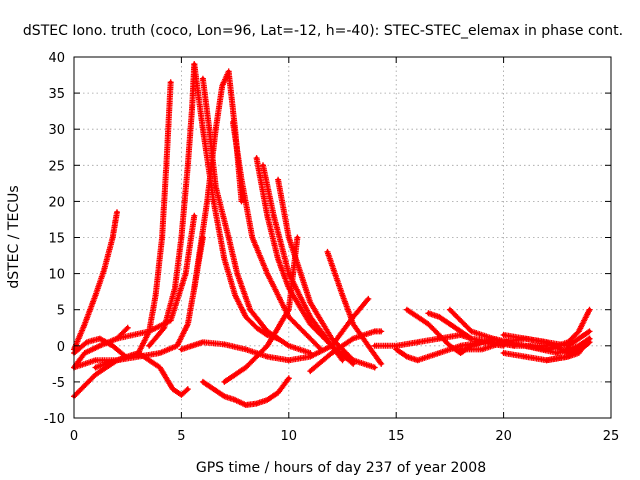 The width and height of the screenshot is (640, 480). Describe the element at coordinates (122, 225) in the screenshot. I see `series-line` at that location.